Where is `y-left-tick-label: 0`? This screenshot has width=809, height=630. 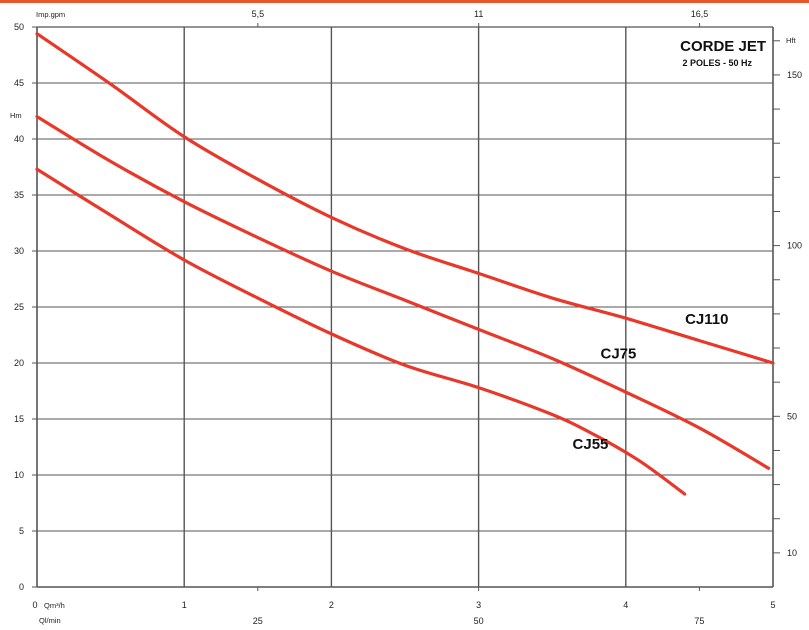 y-left-tick-label: 0 is located at coordinates (21, 587).